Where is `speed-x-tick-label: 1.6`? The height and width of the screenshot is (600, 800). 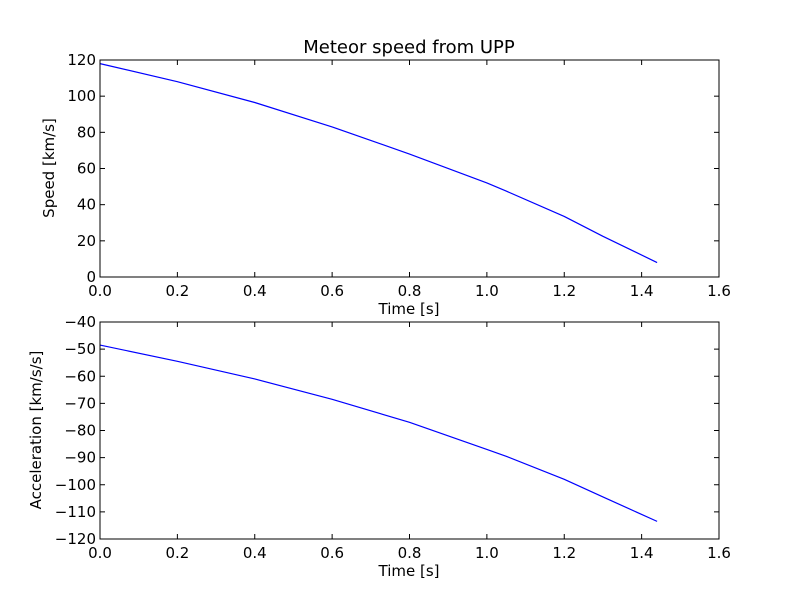 speed-x-tick-label: 1.6 is located at coordinates (719, 291).